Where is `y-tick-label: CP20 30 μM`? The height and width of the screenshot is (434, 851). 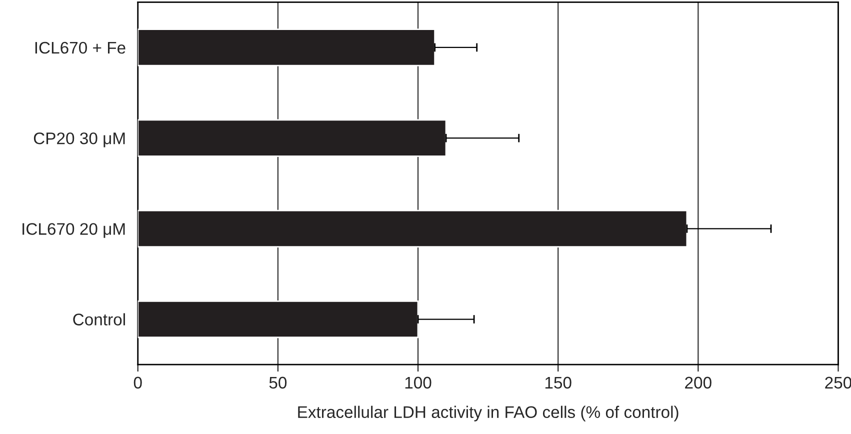 y-tick-label: CP20 30 μM is located at coordinates (79, 140).